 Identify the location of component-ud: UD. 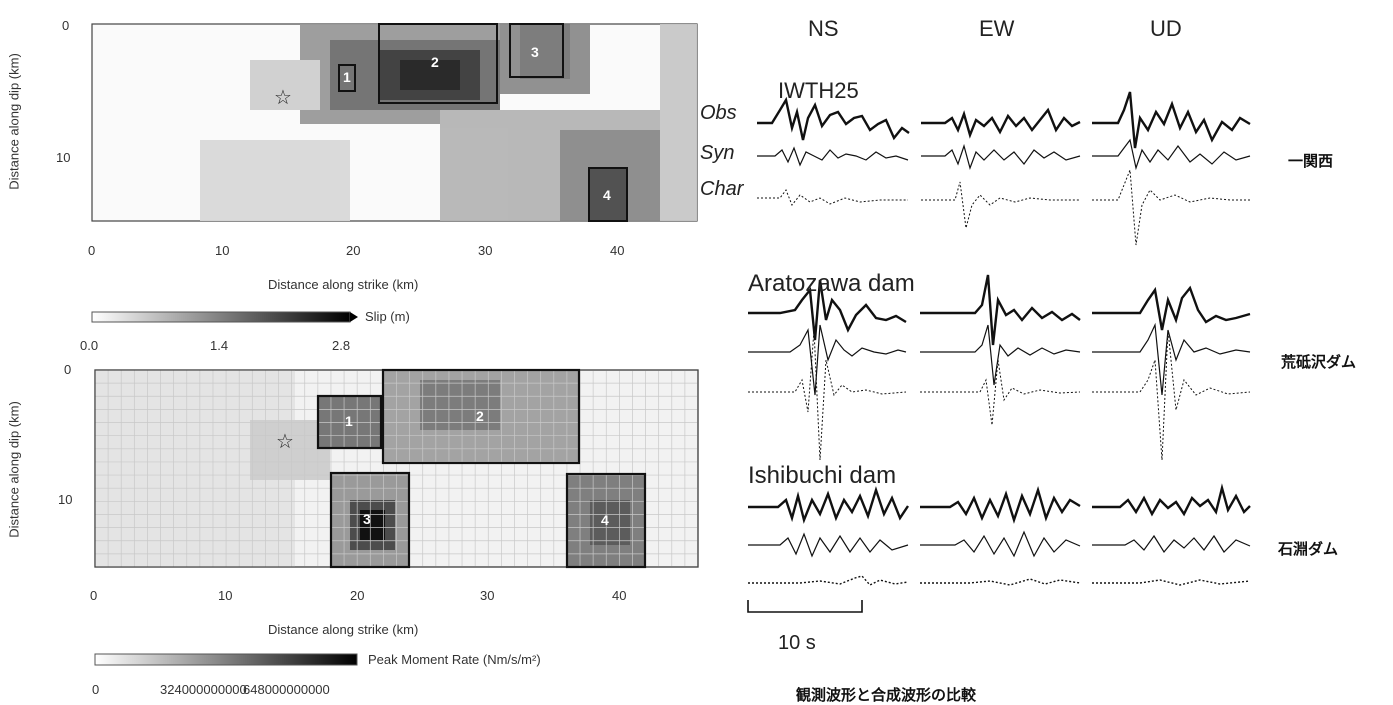
(1166, 28).